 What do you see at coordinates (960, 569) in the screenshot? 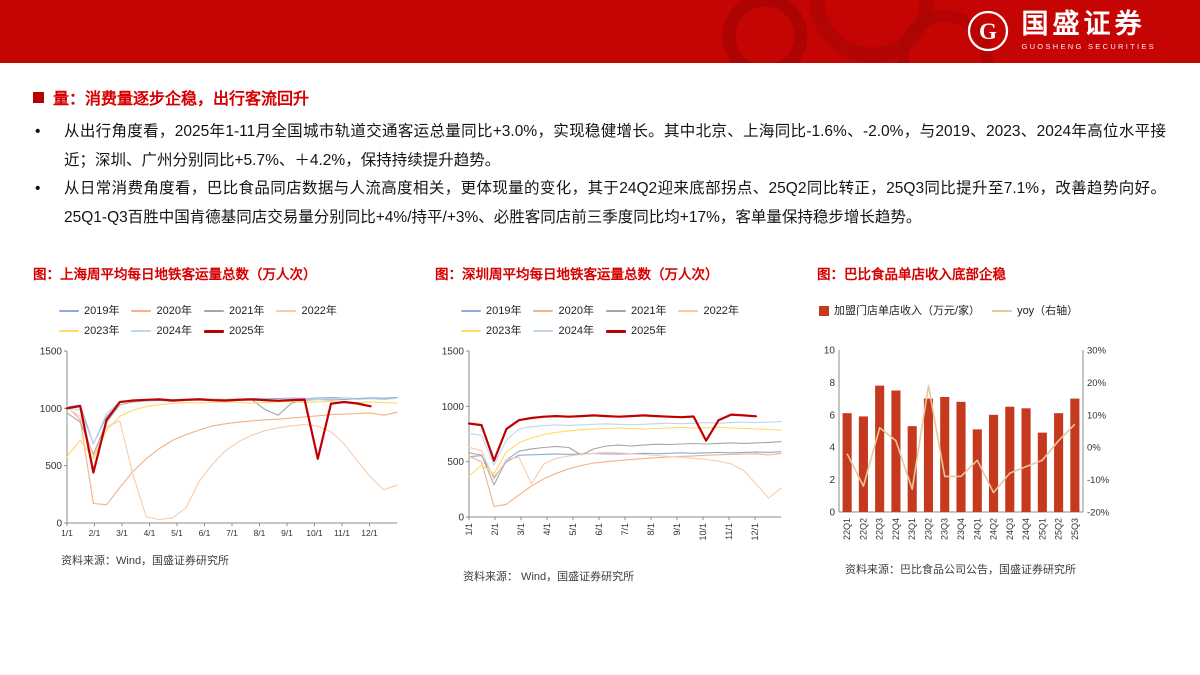
I see `chart-source: 资料来源：巴比食品公司公告，国盛证券研究所` at bounding box center [960, 569].